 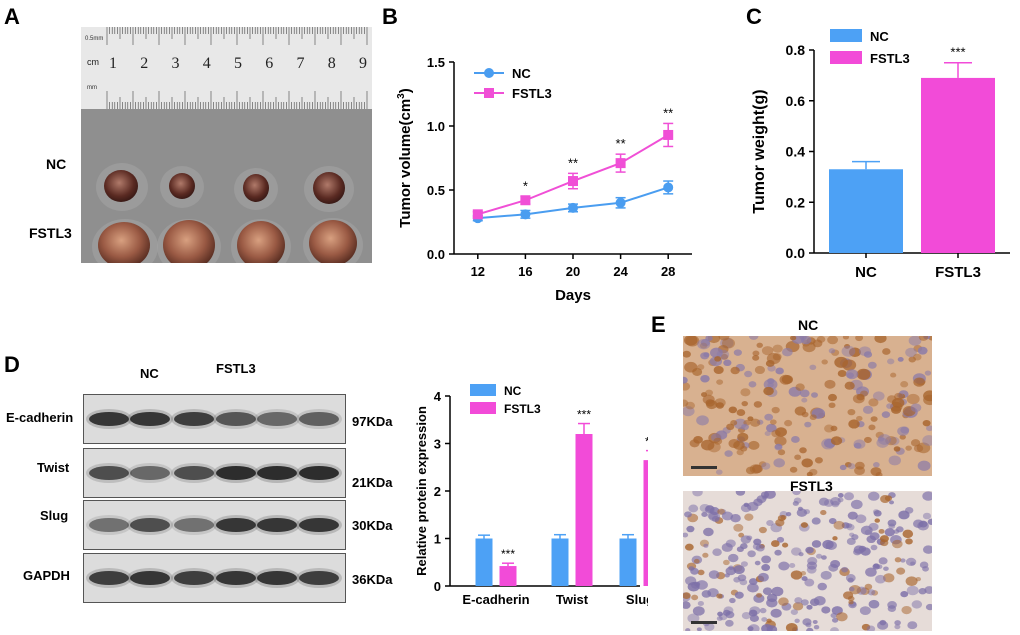 What do you see at coordinates (489, 93) in the screenshot?
I see `legend-marker` at bounding box center [489, 93].